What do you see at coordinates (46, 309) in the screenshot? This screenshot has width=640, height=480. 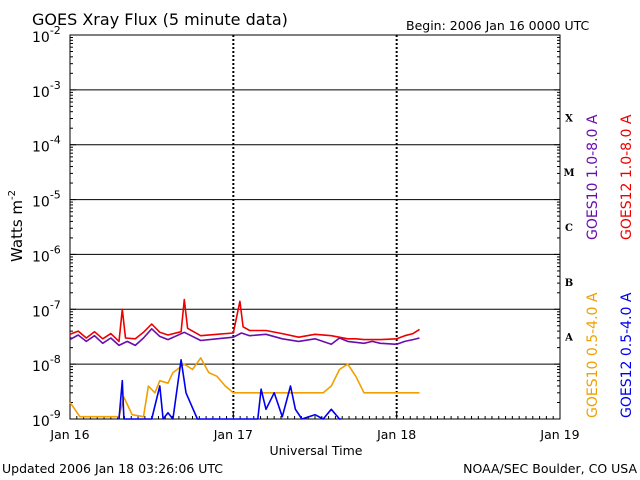 I see `y-tick-label: 10⁻⁷` at bounding box center [46, 309].